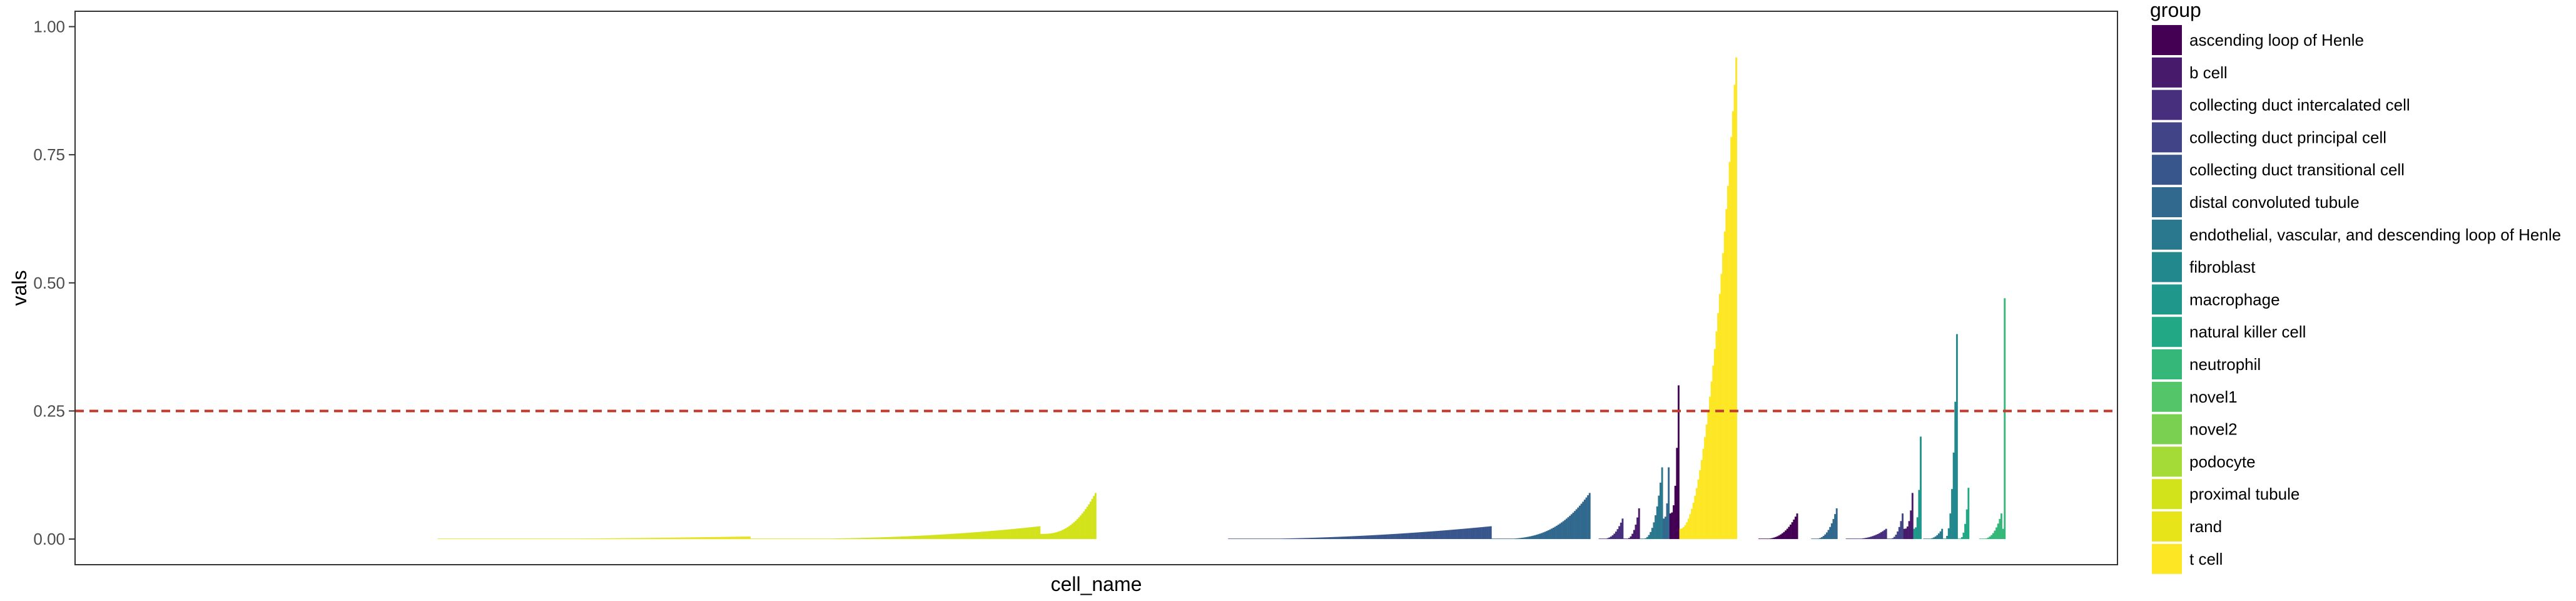 Image resolution: width=2576 pixels, height=601 pixels. Describe the element at coordinates (2244, 494) in the screenshot. I see `legend-label-14: proximal tubule` at that location.